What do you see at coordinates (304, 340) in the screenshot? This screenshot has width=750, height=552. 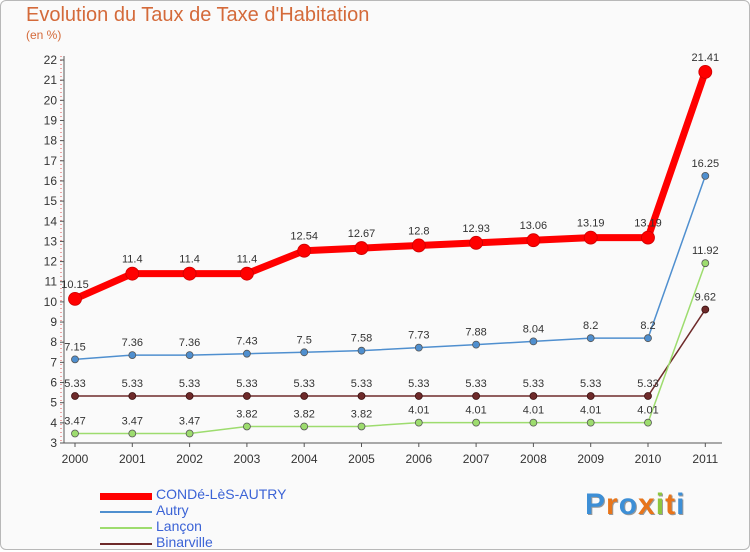 I see `data-label: 7.5` at bounding box center [304, 340].